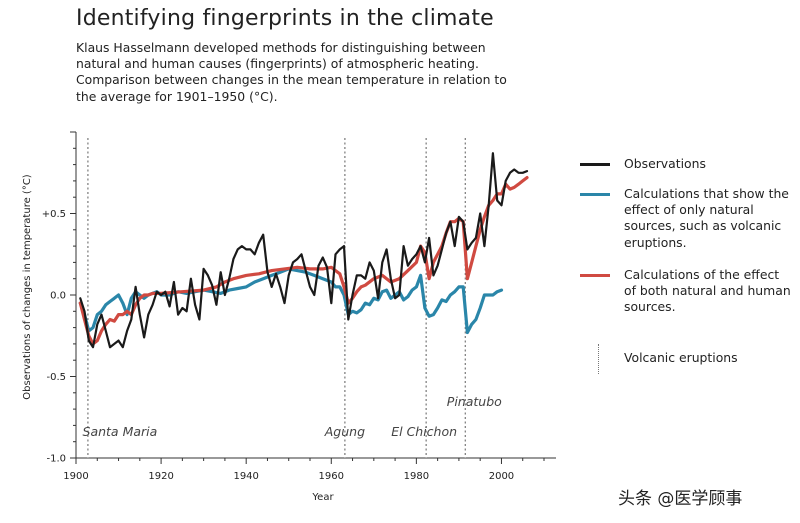 This screenshot has height=523, width=800. I want to click on x-axis-label: Year, so click(322, 497).